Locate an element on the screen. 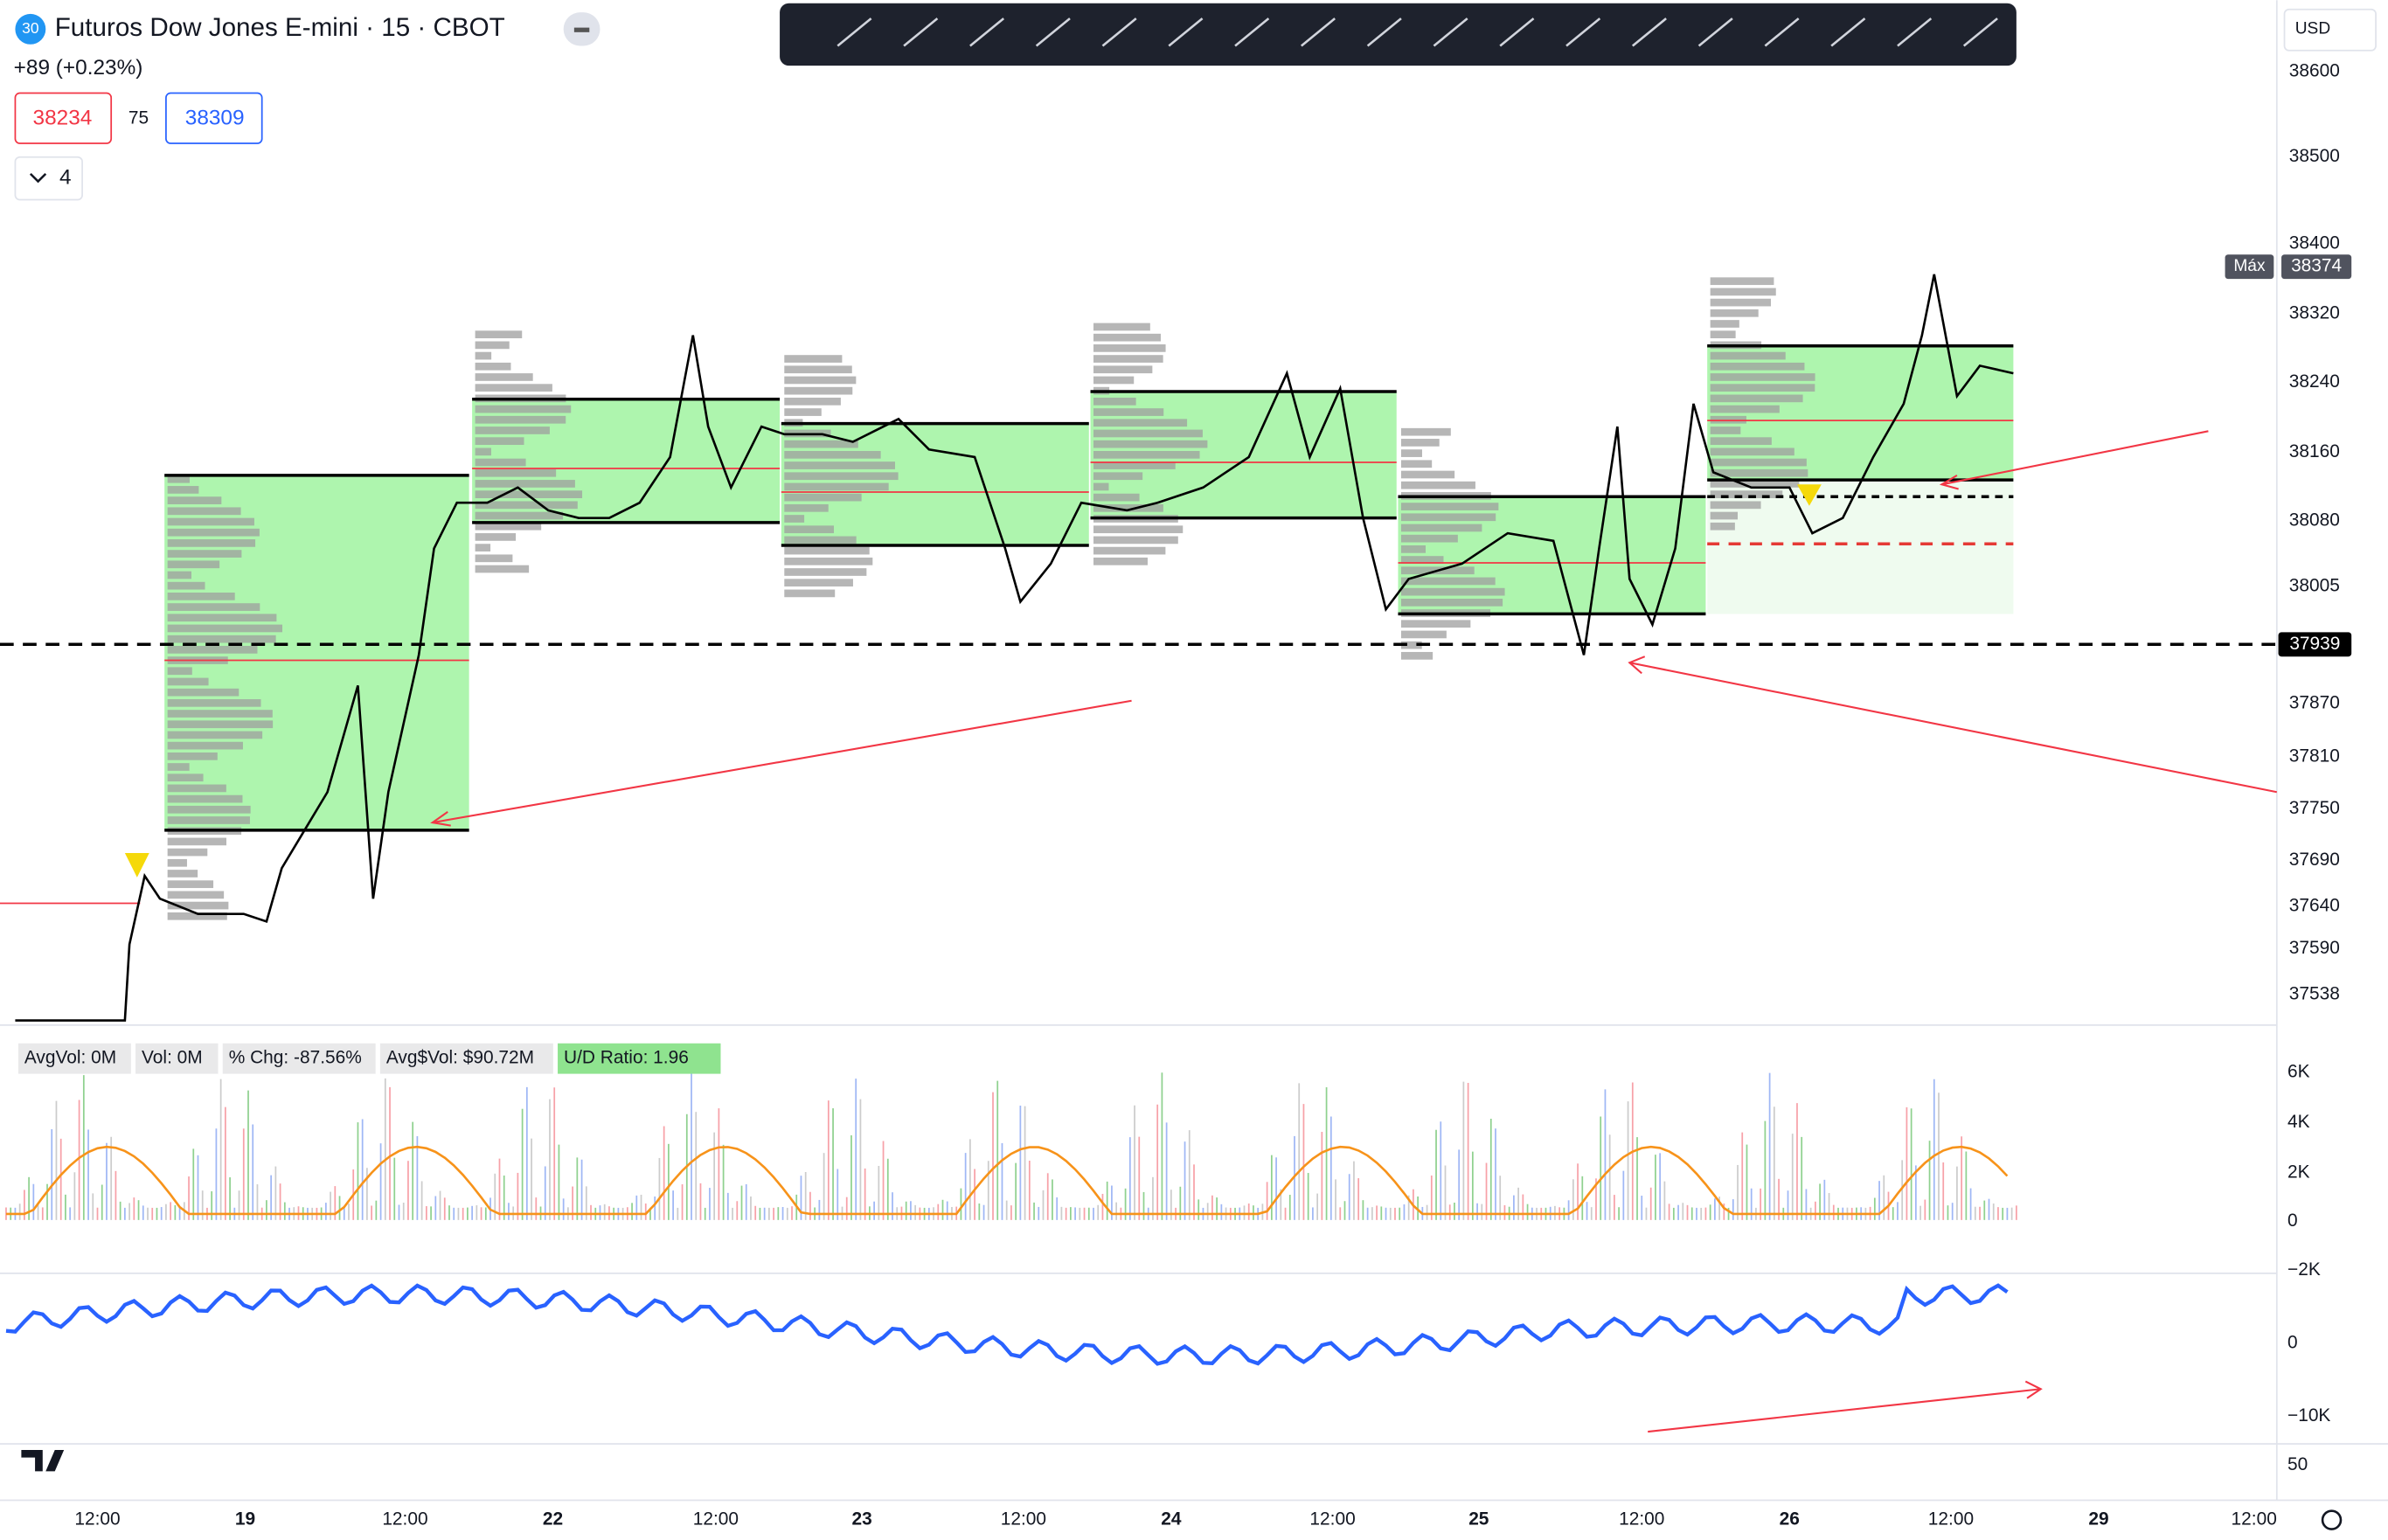 The height and width of the screenshot is (1540, 2388). max-tag is located at coordinates (2249, 267).